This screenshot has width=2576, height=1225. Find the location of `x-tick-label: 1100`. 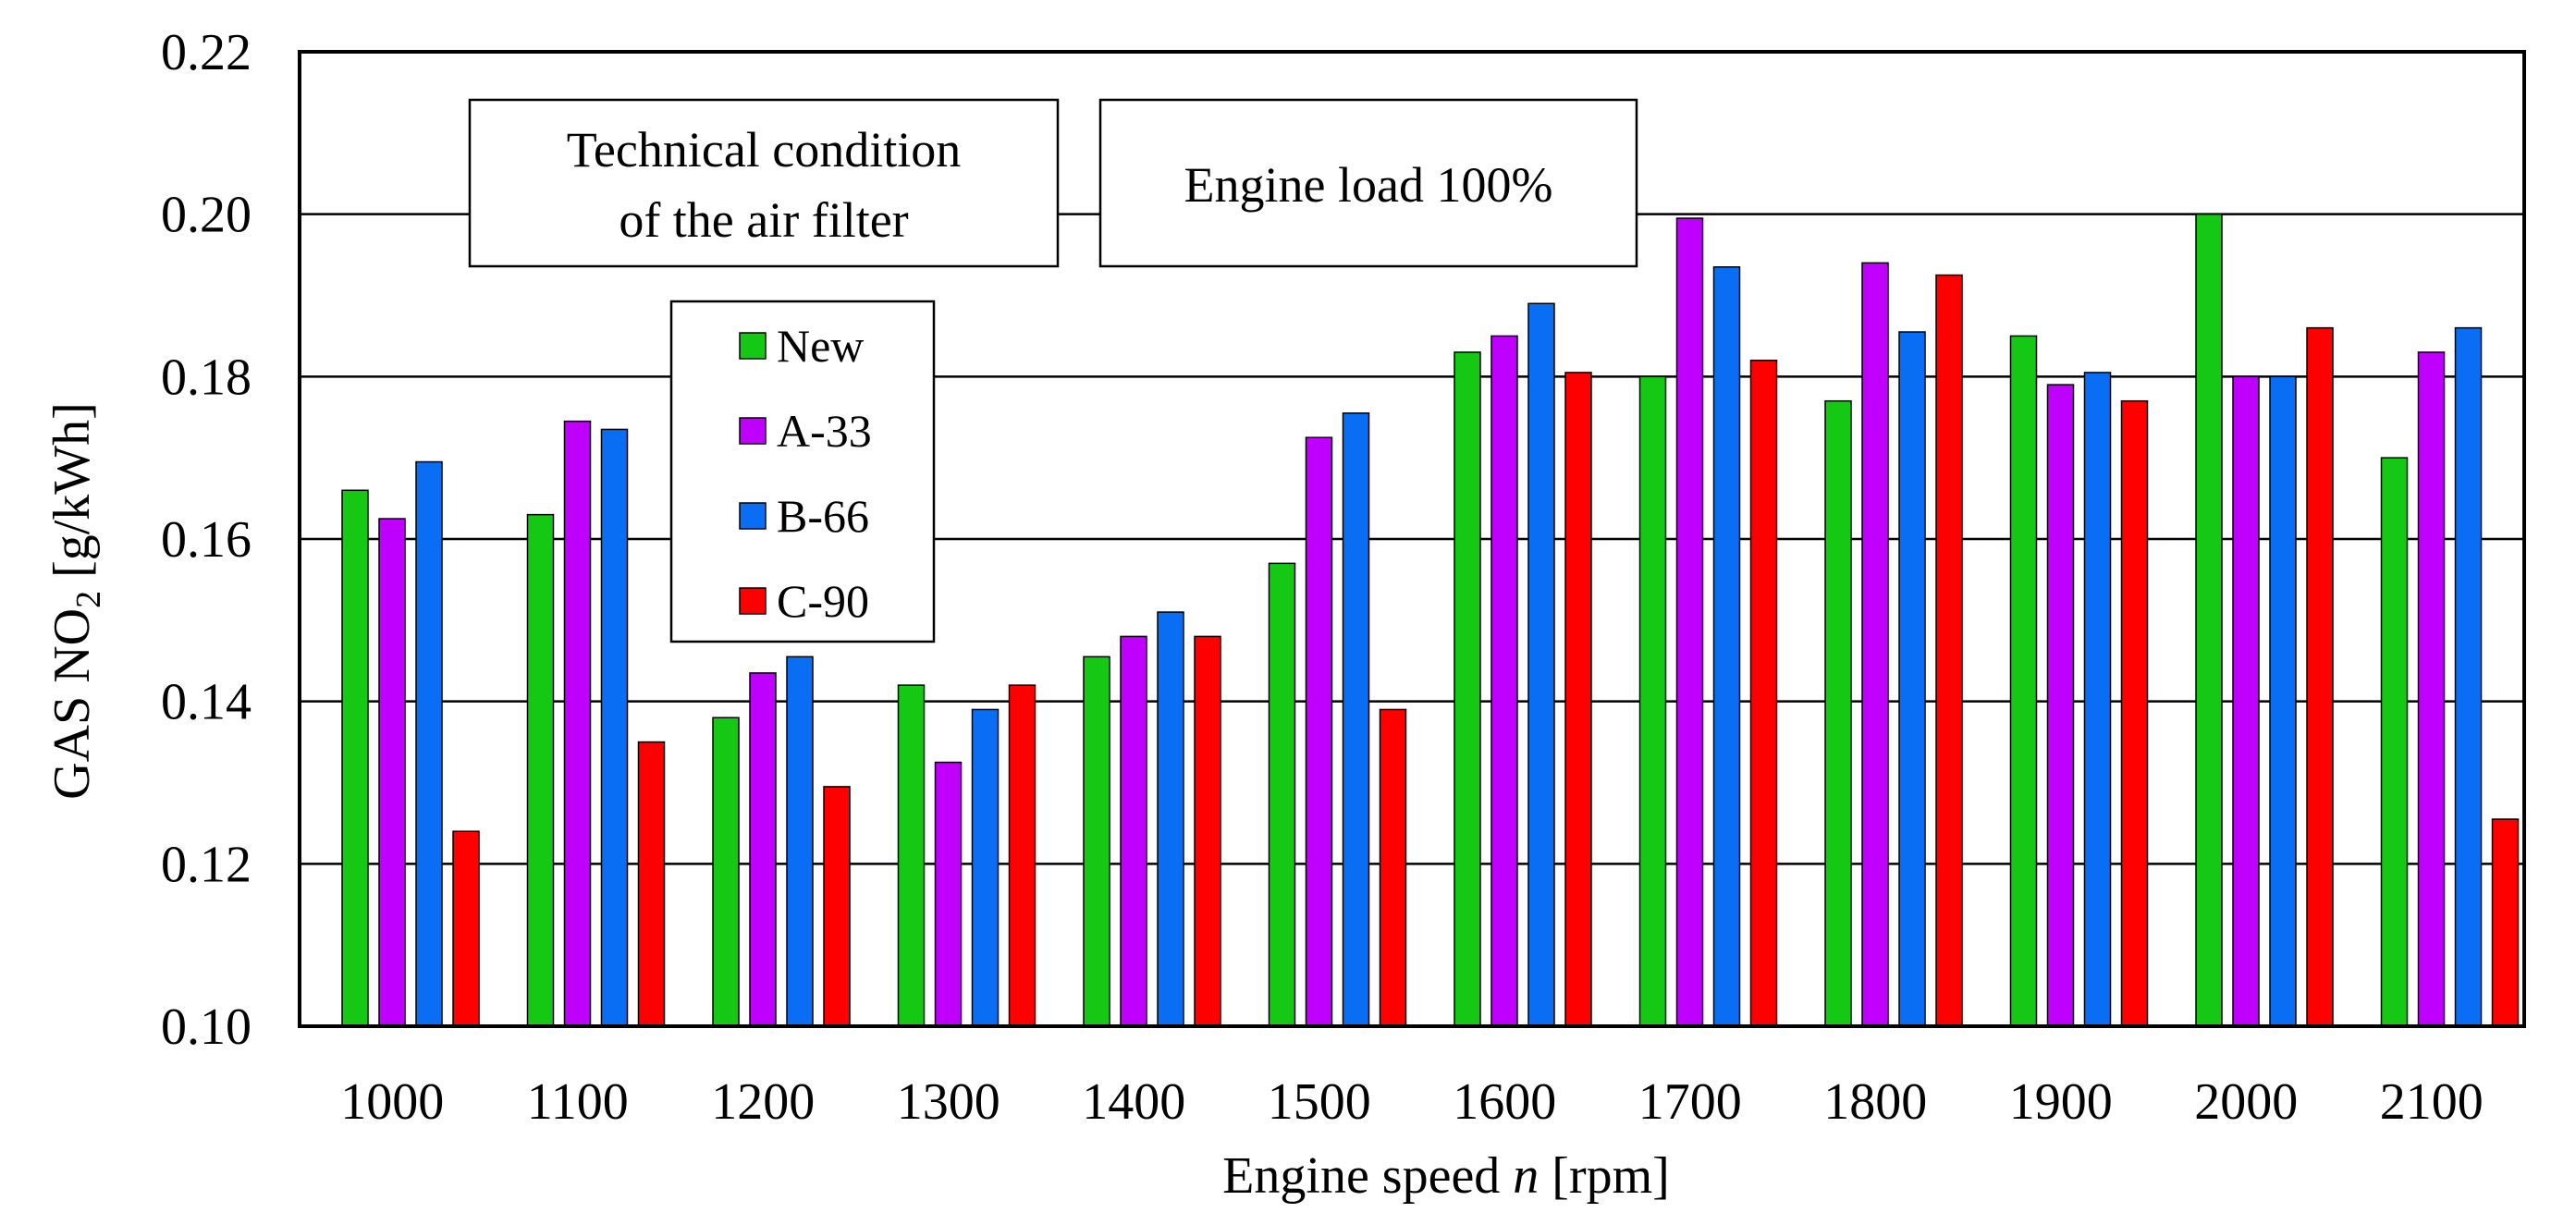

x-tick-label: 1100 is located at coordinates (578, 1102).